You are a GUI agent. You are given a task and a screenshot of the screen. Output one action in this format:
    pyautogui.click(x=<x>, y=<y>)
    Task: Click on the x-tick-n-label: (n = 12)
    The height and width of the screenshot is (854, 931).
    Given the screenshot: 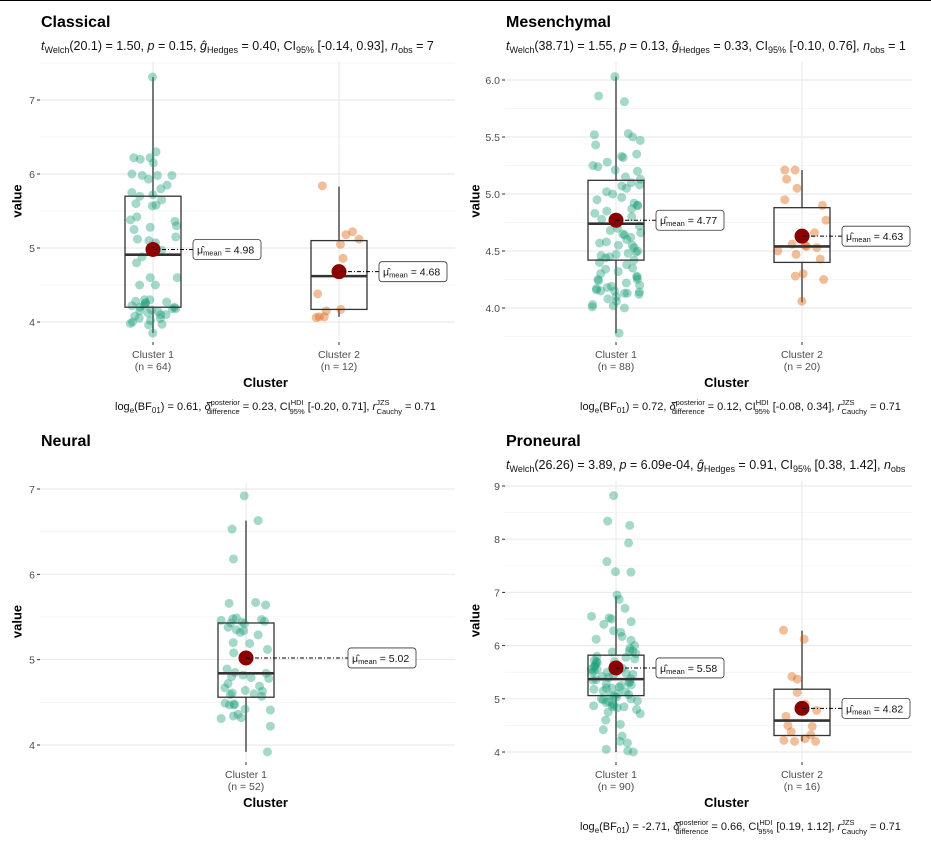 What is the action you would take?
    pyautogui.click(x=339, y=367)
    